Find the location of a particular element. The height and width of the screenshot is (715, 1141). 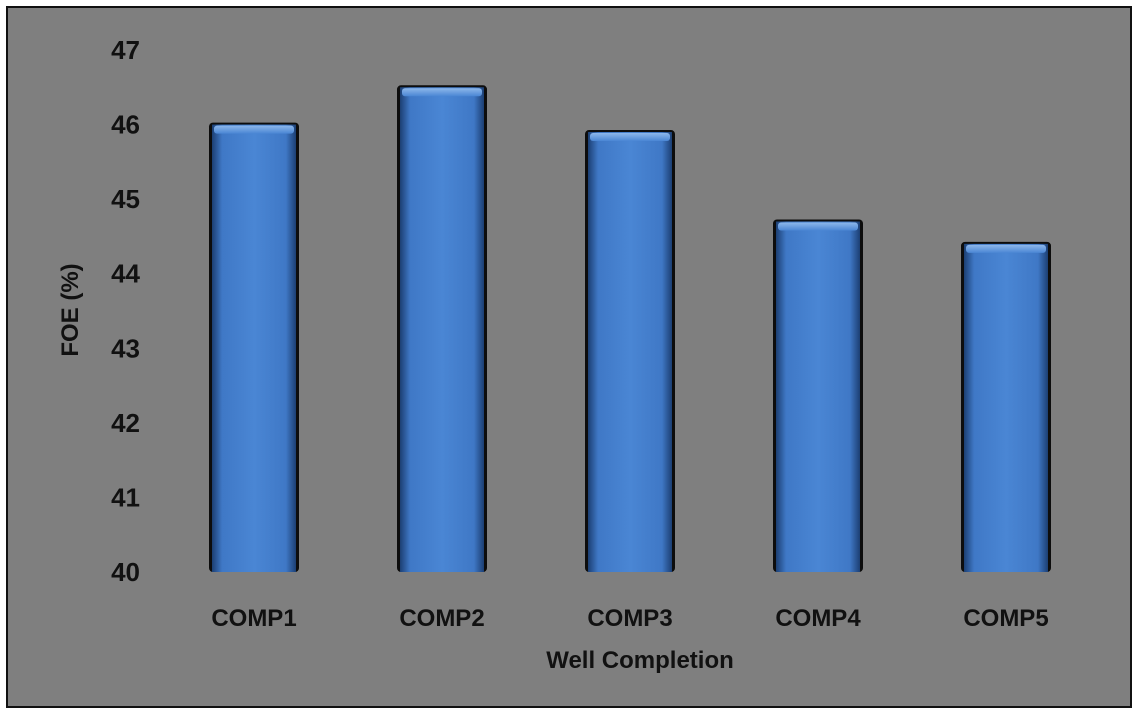

y-tick-label: 45 is located at coordinates (125, 199).